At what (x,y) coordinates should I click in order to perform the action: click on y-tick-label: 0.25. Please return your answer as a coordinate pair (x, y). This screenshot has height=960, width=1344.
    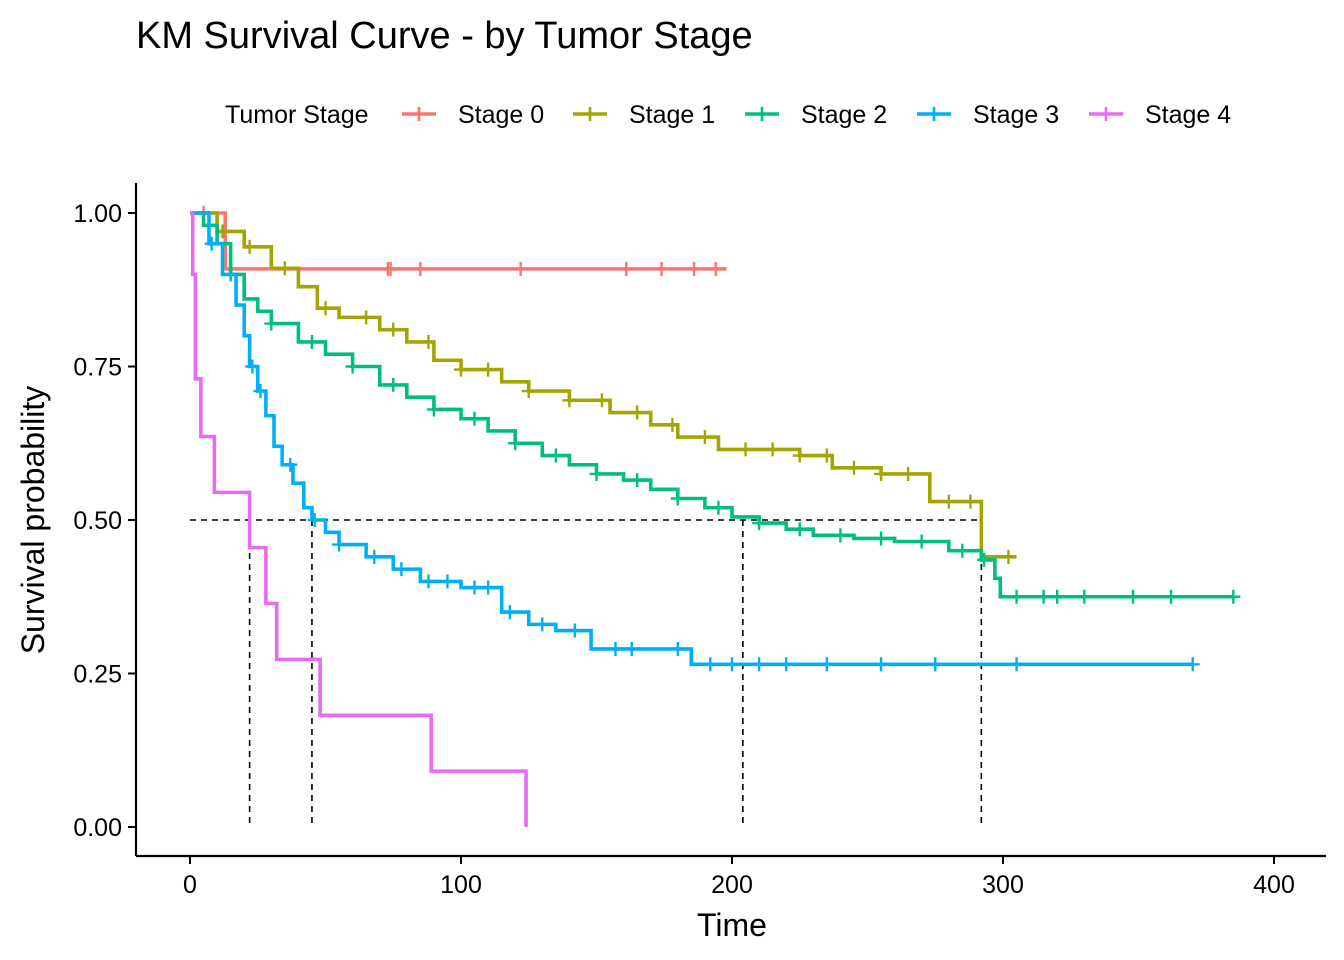
    Looking at the image, I should click on (97, 675).